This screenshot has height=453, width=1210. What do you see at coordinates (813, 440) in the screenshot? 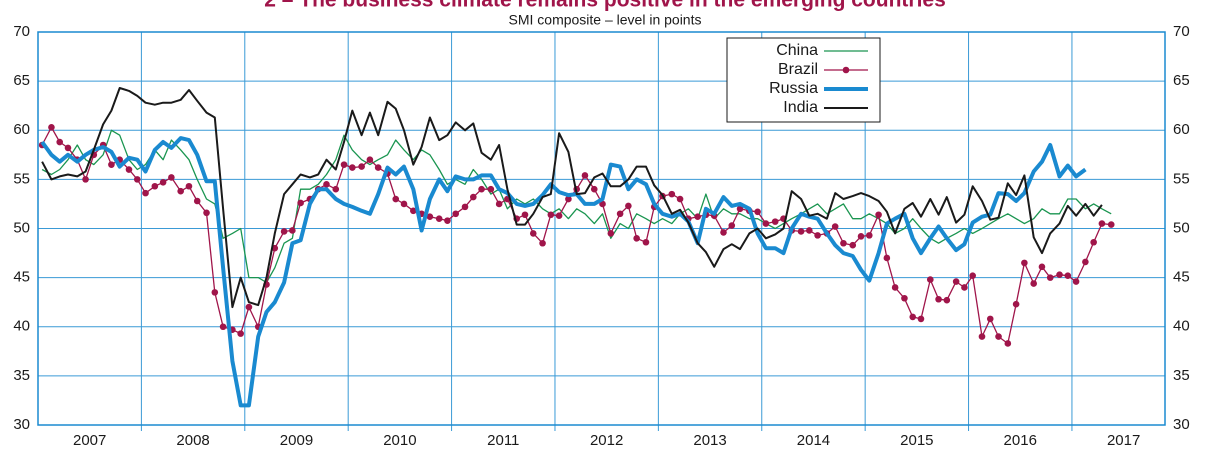
I see `x-tick-label: 2014` at bounding box center [813, 440].